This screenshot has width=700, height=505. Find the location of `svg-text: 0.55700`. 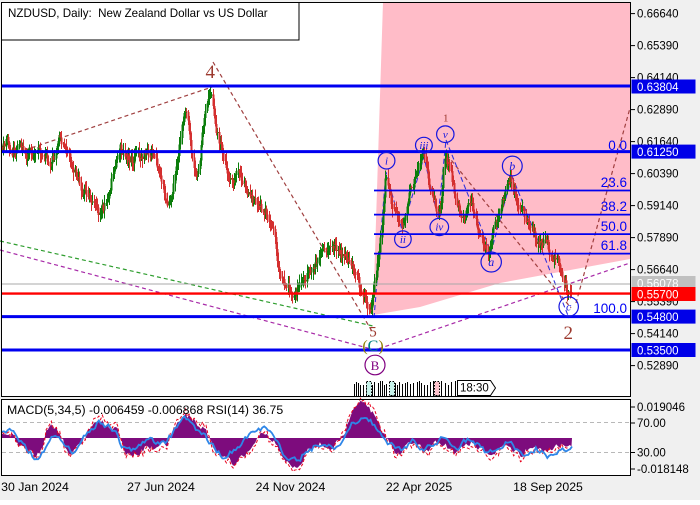

svg-text: 0.55700 is located at coordinates (658, 295).